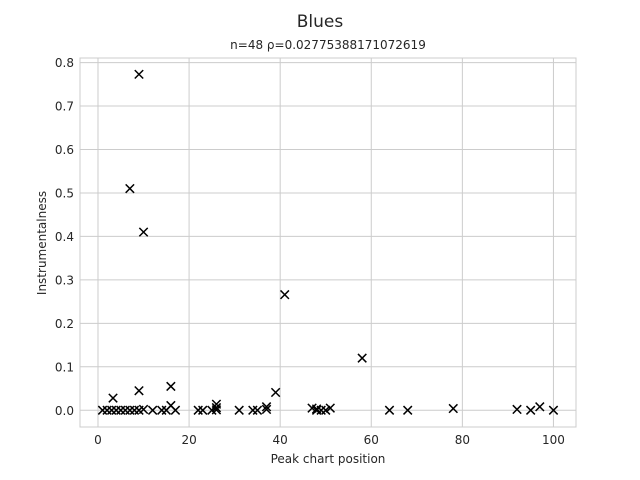 The width and height of the screenshot is (640, 480). Describe the element at coordinates (64, 150) in the screenshot. I see `y-tick-label: 0.6` at that location.